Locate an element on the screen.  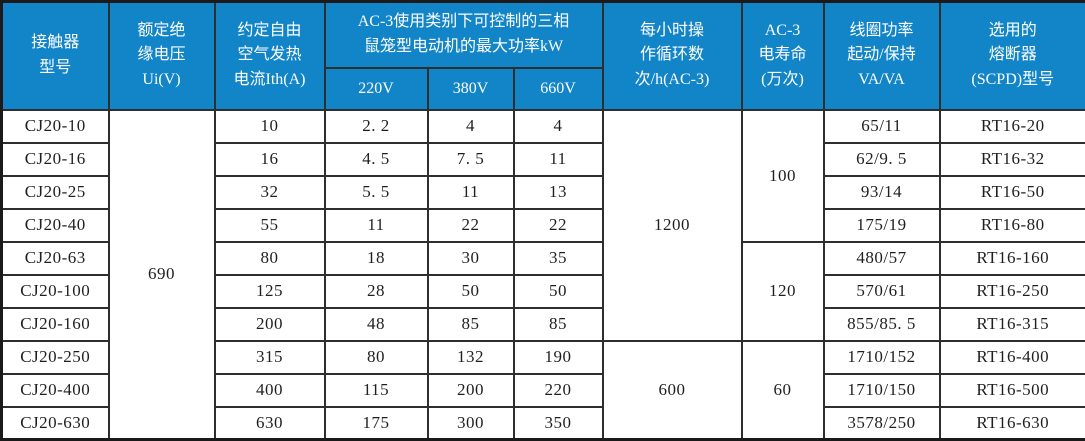
header-cycles-line2: 作循环数 is located at coordinates (672, 55).